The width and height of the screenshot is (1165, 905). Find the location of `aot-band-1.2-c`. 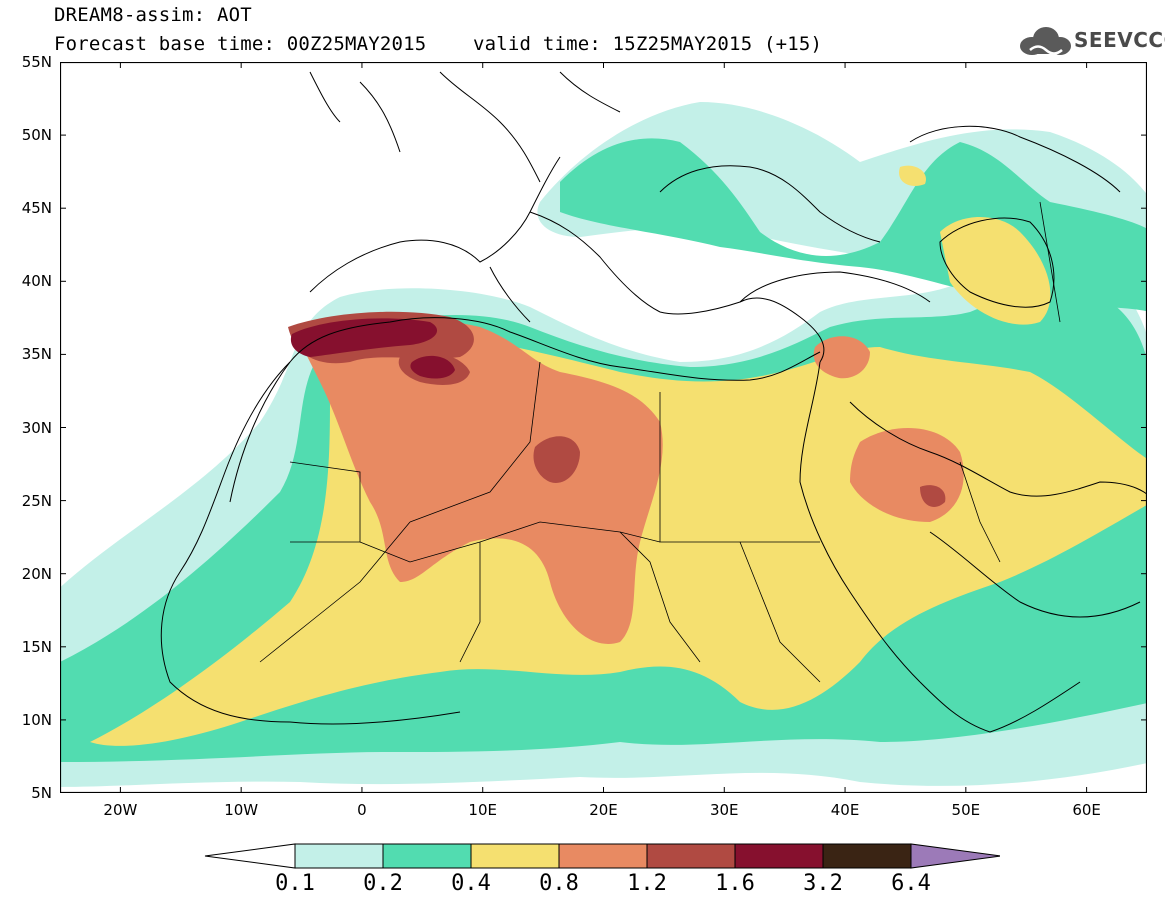

aot-band-1.2-c is located at coordinates (556, 459).